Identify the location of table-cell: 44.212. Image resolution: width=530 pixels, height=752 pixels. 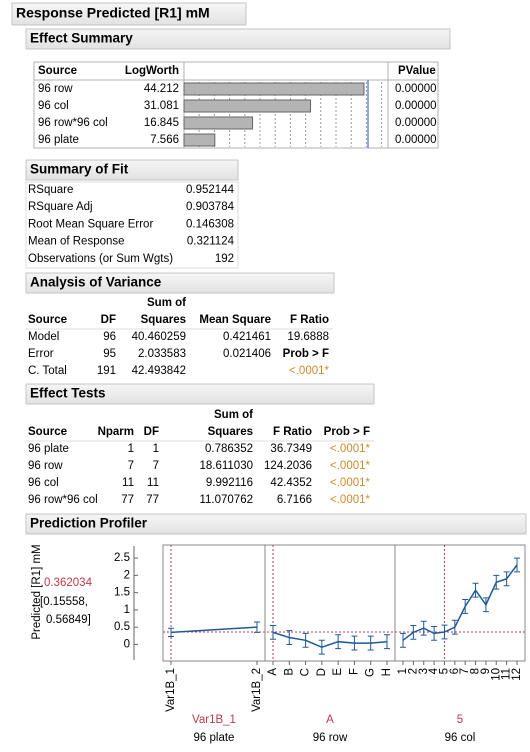
(161, 89).